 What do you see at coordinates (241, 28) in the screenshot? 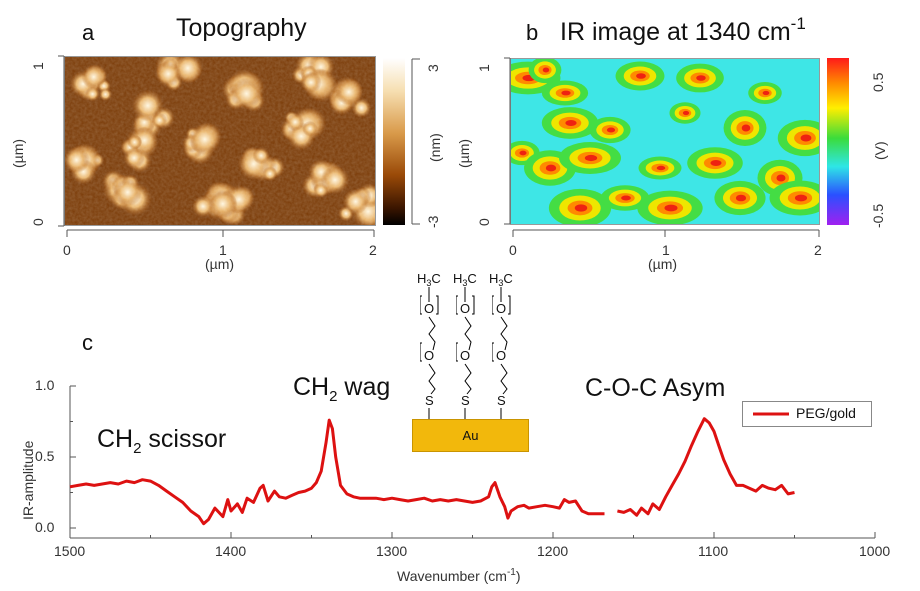
I see `panel-a-title: Topography` at bounding box center [241, 28].